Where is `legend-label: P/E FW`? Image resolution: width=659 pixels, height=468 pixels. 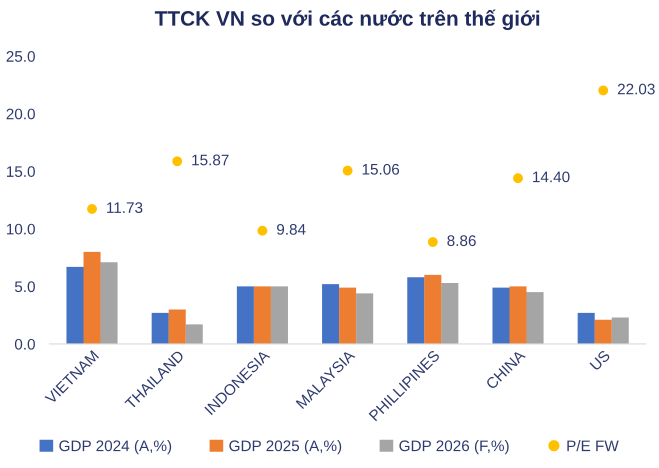 legend-label: P/E FW is located at coordinates (593, 446).